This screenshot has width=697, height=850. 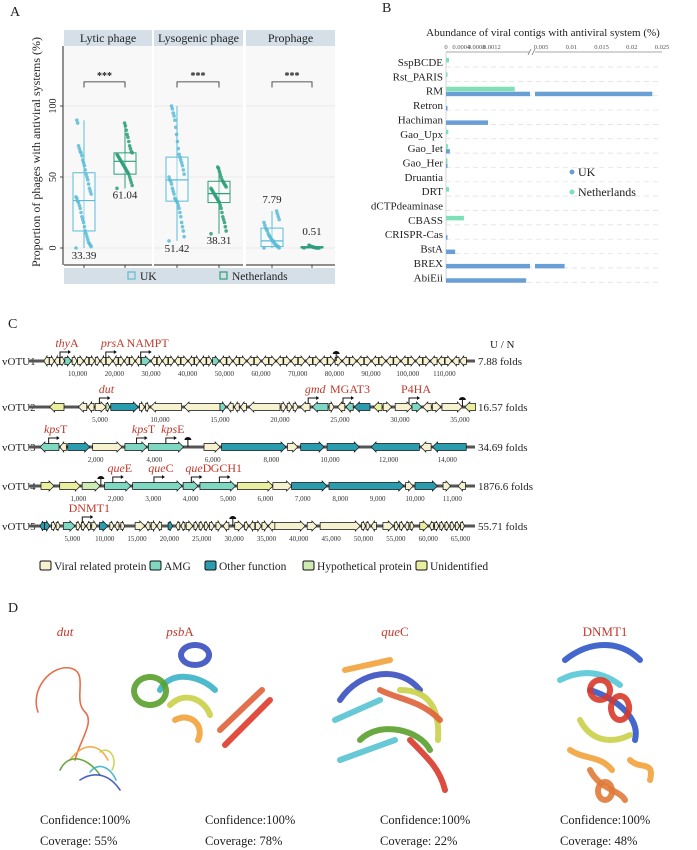 I want to click on category-label: DRT, so click(x=433, y=192).